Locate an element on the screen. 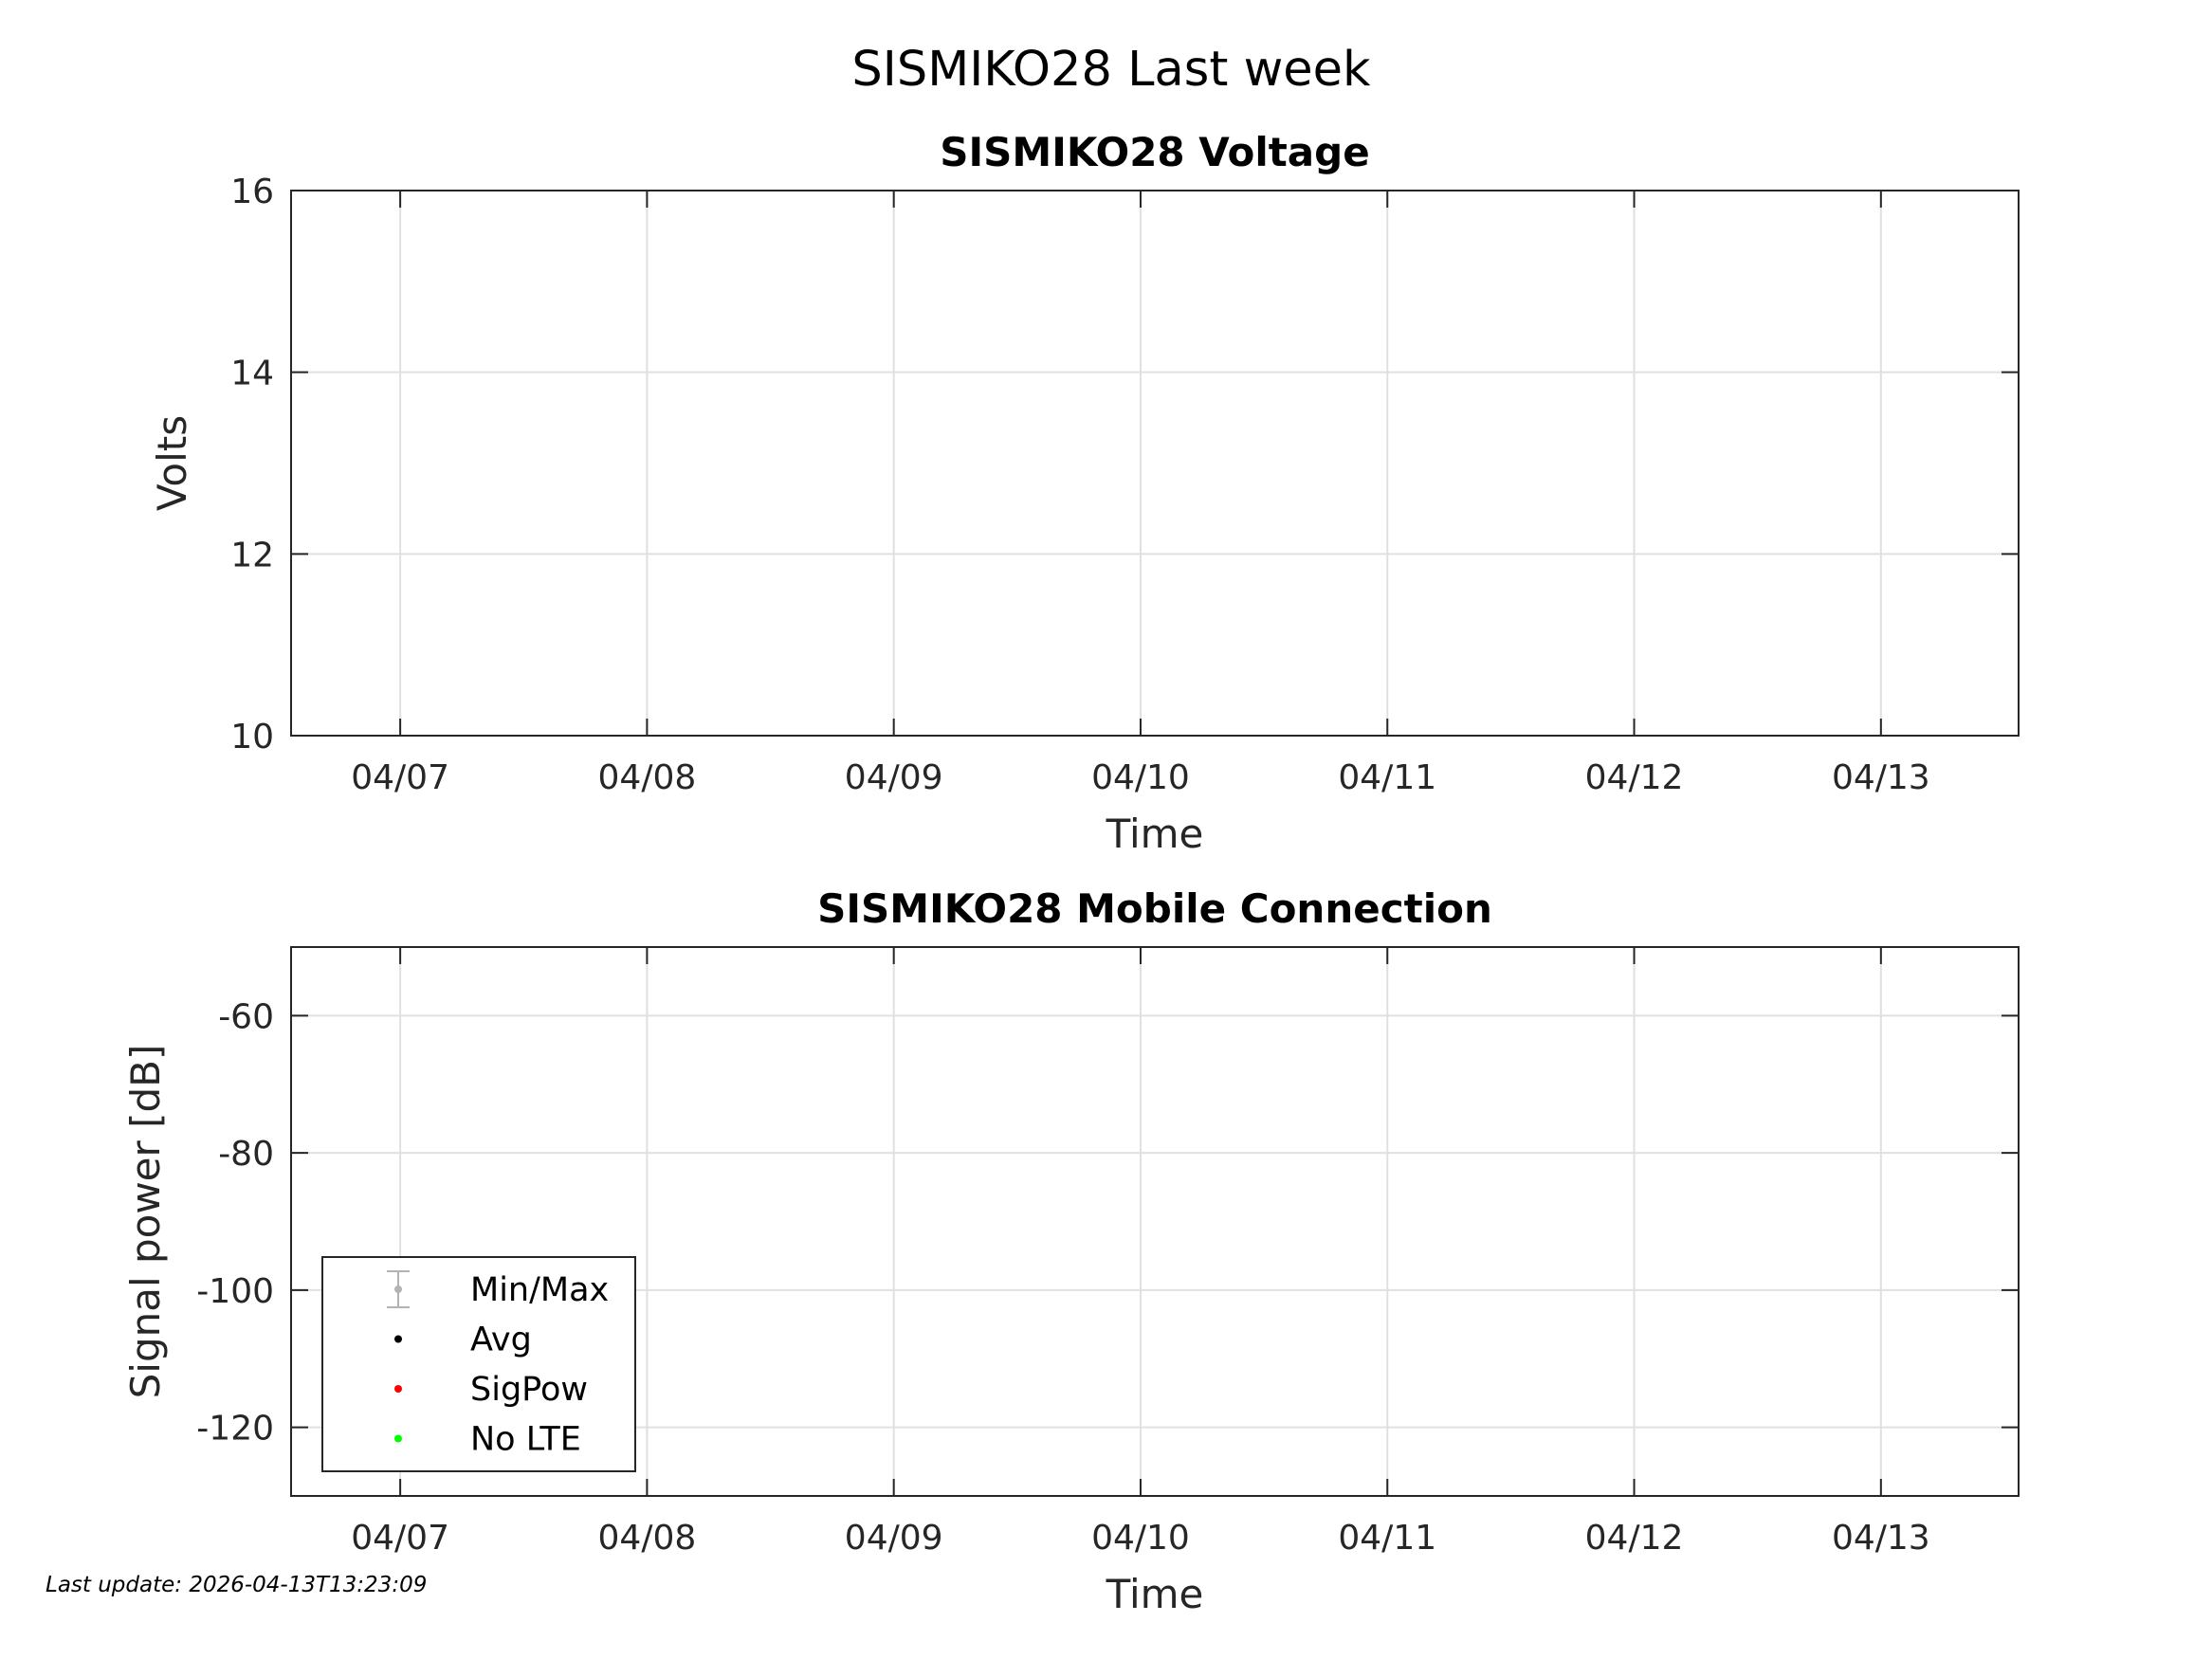  minmax-errorbar-icon is located at coordinates (398, 1289).